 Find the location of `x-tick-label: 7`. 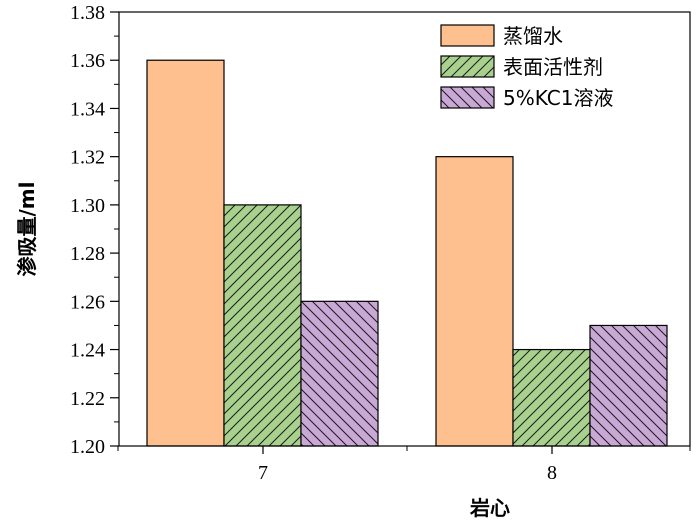

x-tick-label: 7 is located at coordinates (263, 473).